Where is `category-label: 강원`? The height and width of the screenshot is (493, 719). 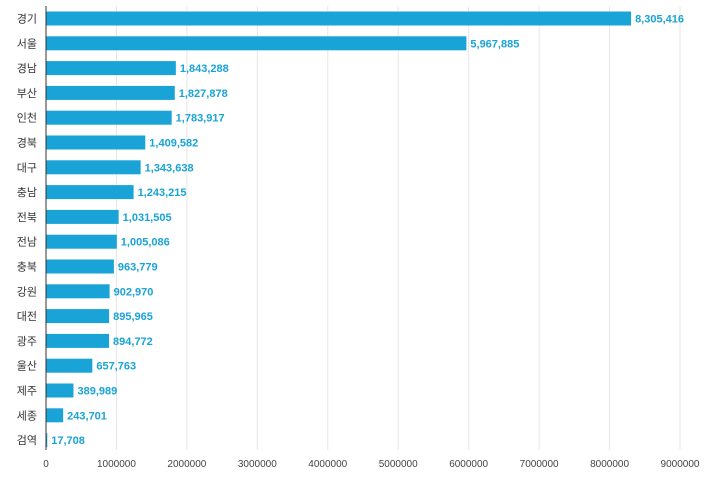
category-label: 강원 is located at coordinates (27, 291).